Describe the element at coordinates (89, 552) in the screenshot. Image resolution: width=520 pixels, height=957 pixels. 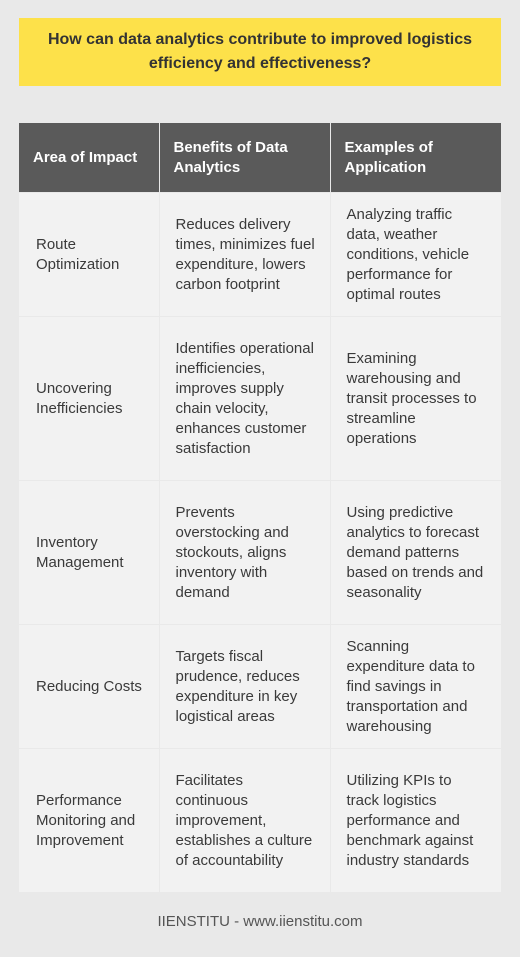
I see `area-cell: Inventory Management` at that location.